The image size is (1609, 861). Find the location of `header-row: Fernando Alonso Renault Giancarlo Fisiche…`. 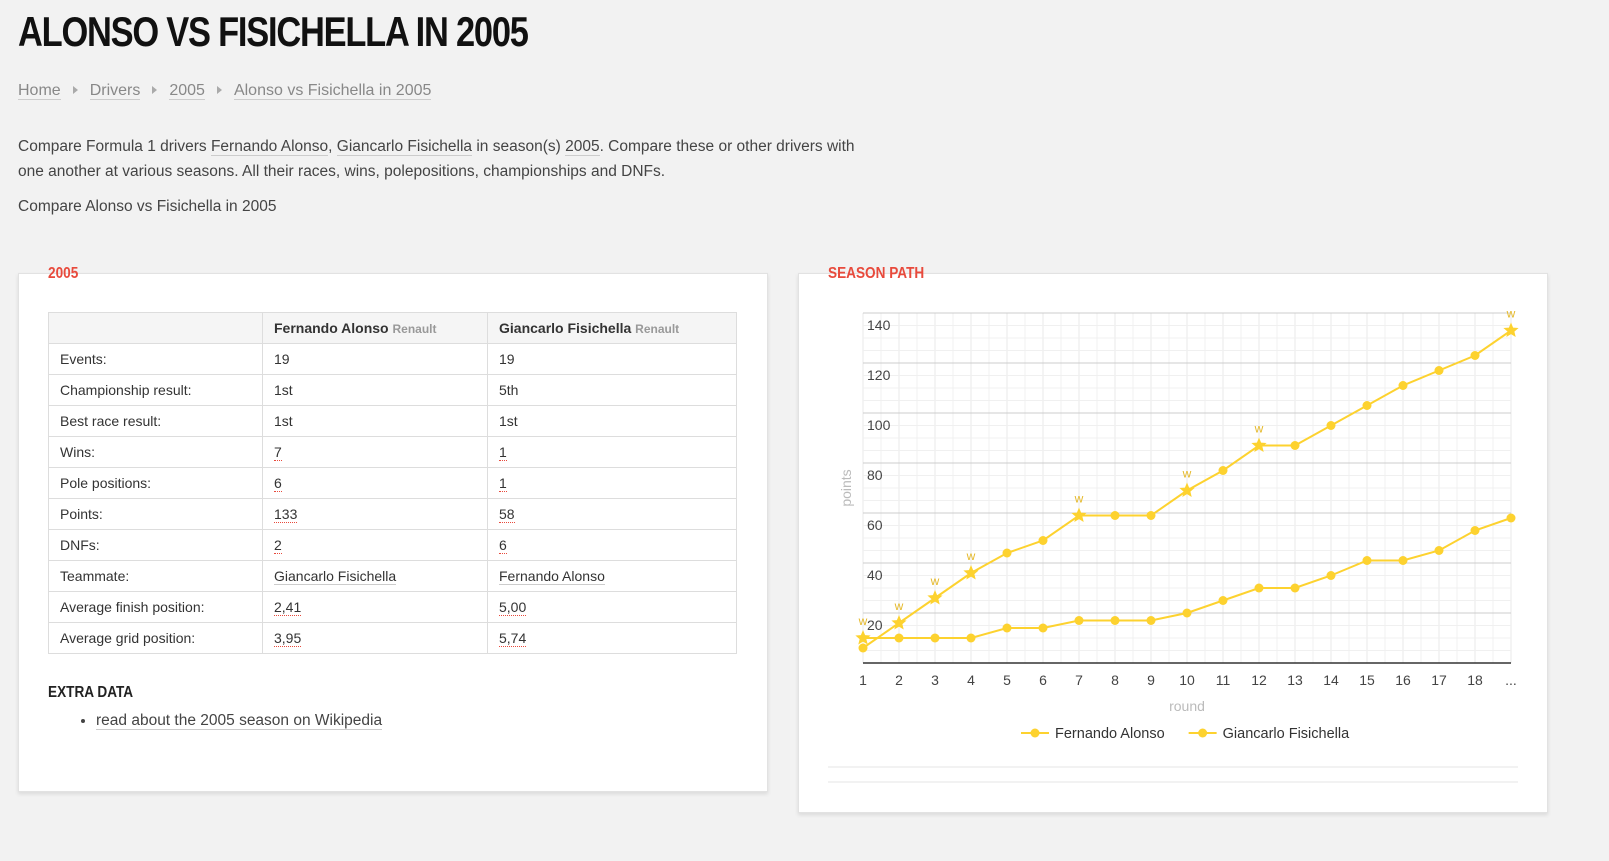

header-row: Fernando Alonso Renault Giancarlo Fisiche… is located at coordinates (392, 328).